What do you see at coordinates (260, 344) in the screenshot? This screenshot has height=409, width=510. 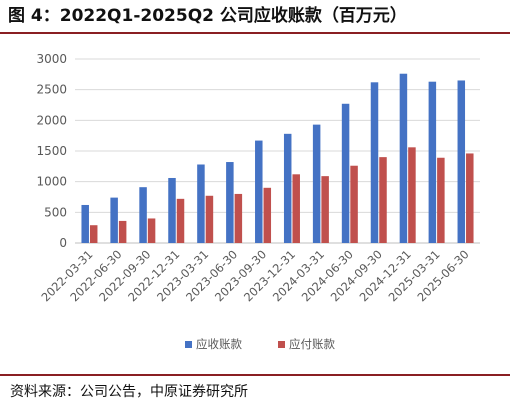 I see `legend: 应收账款 应付账款` at bounding box center [260, 344].